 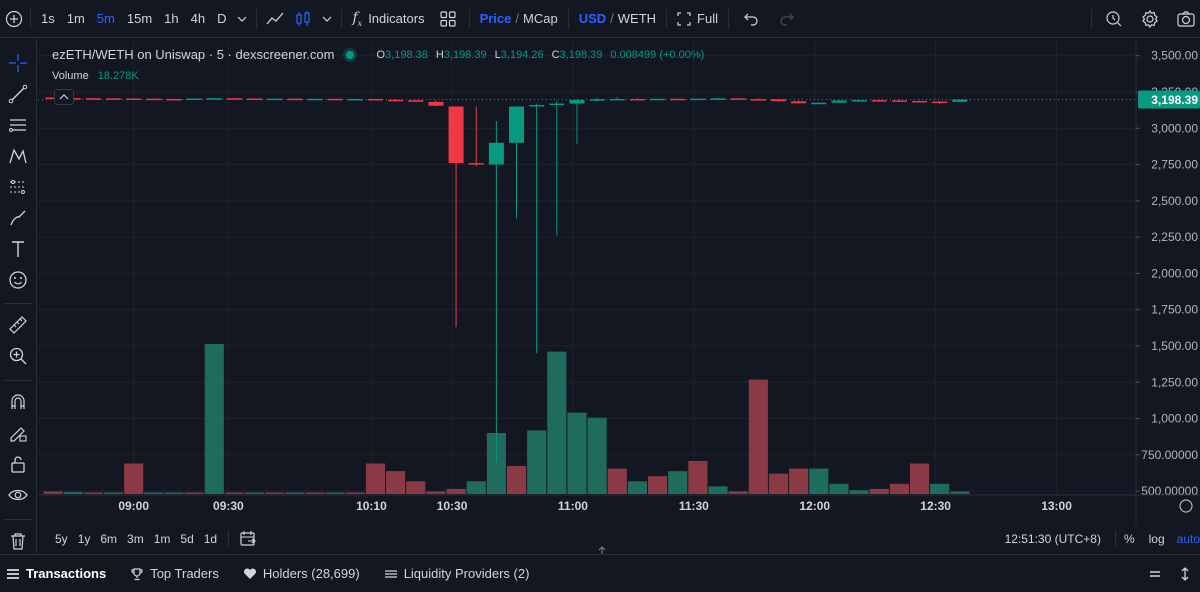 What do you see at coordinates (1174, 382) in the screenshot?
I see `price-axis-label: 1,250.00` at bounding box center [1174, 382].